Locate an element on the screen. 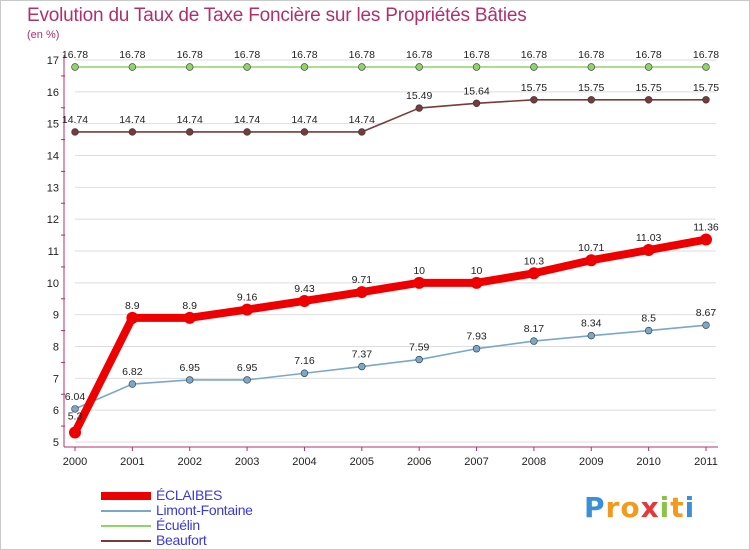  x-tick-label: 2006 is located at coordinates (419, 462).